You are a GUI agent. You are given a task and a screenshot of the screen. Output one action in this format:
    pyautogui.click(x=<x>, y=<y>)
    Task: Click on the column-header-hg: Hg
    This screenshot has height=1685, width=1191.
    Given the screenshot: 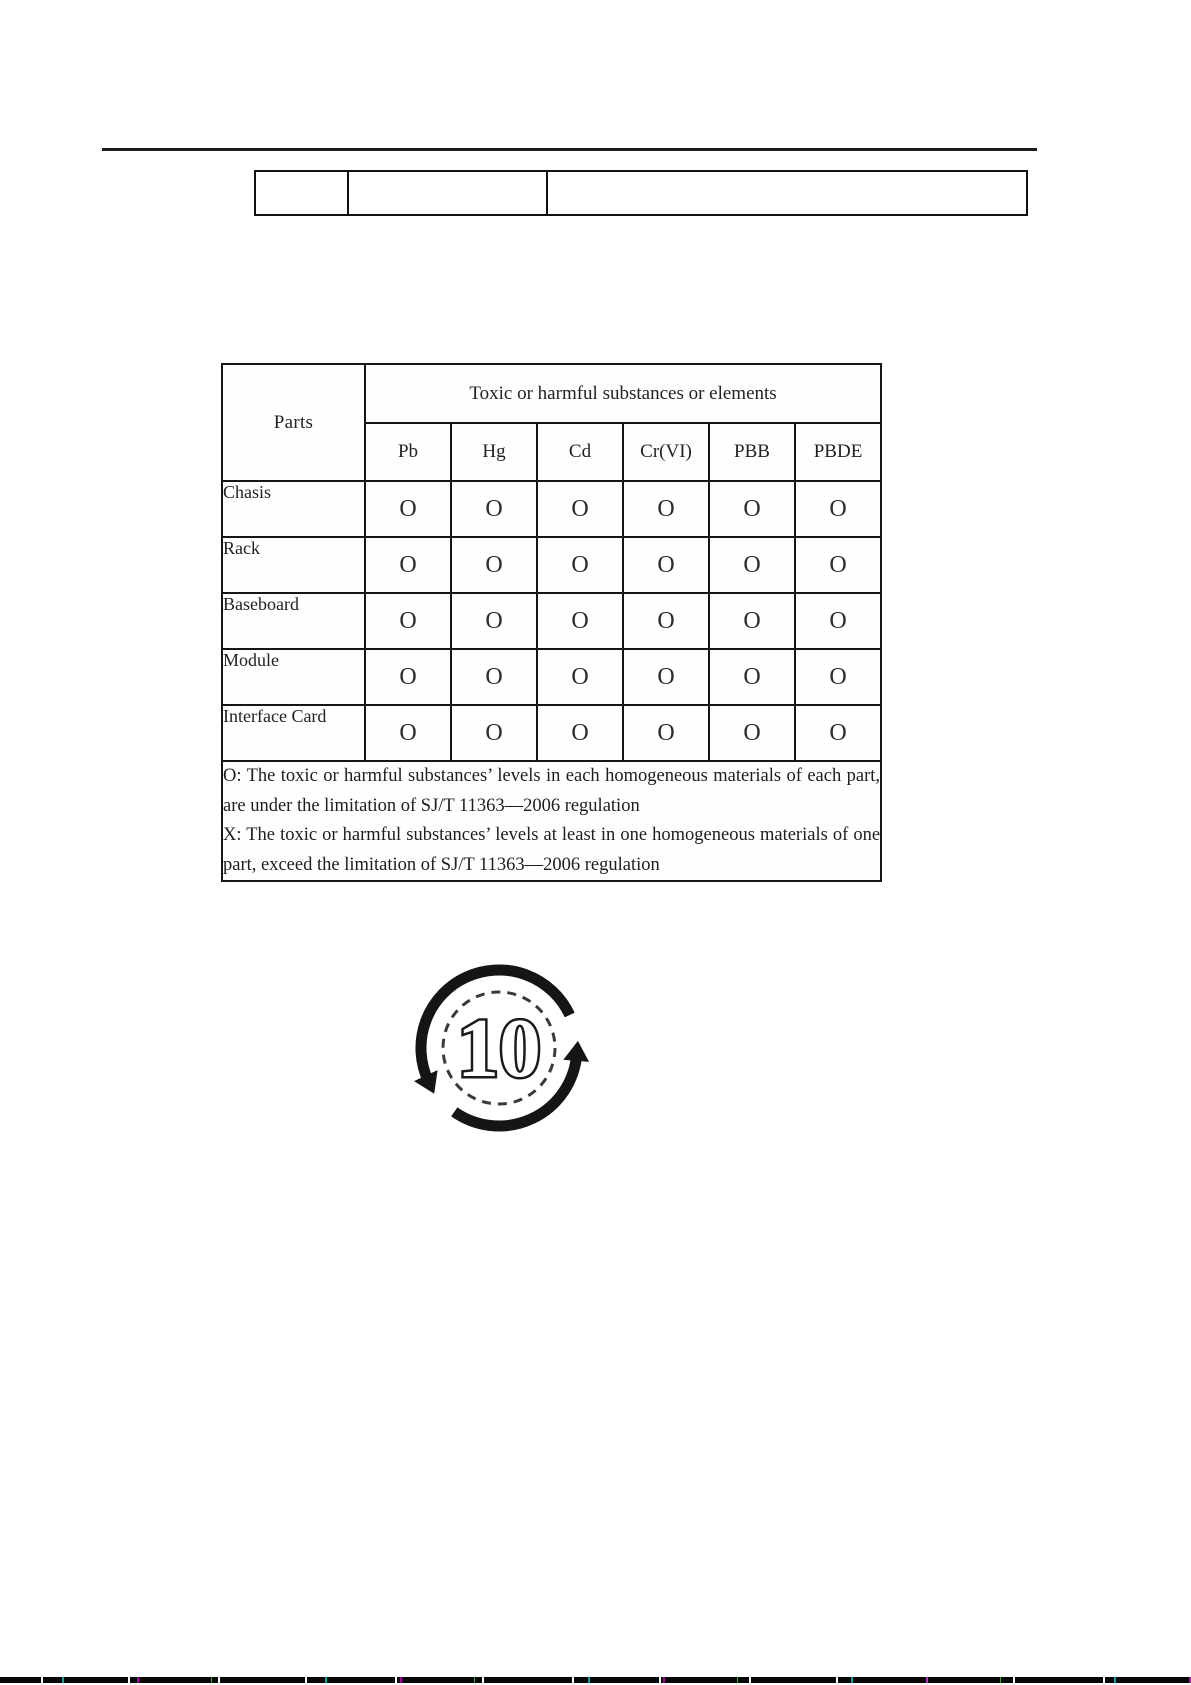 What is the action you would take?
    pyautogui.click(x=494, y=452)
    